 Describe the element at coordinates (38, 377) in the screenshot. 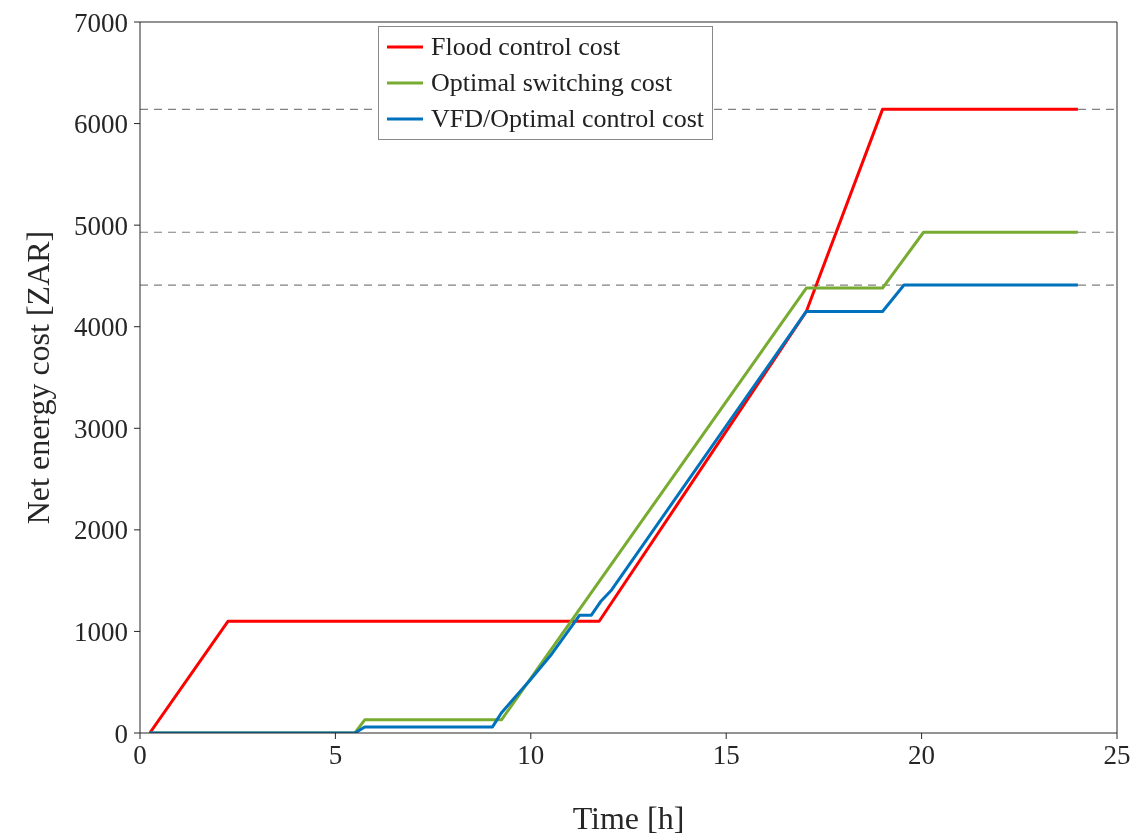

I see `y-axis-title: Net energy cost [ZAR]` at that location.